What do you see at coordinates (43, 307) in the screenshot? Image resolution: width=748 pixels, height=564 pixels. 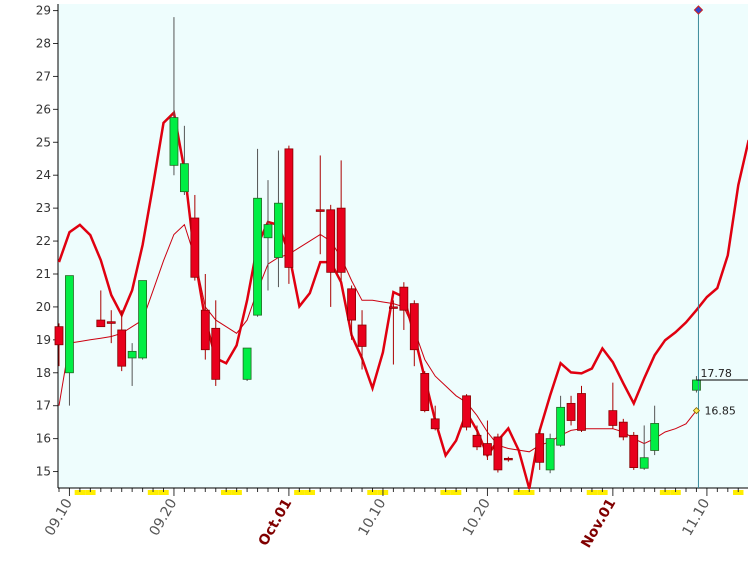 I see `y-tick-label: 20` at bounding box center [43, 307].